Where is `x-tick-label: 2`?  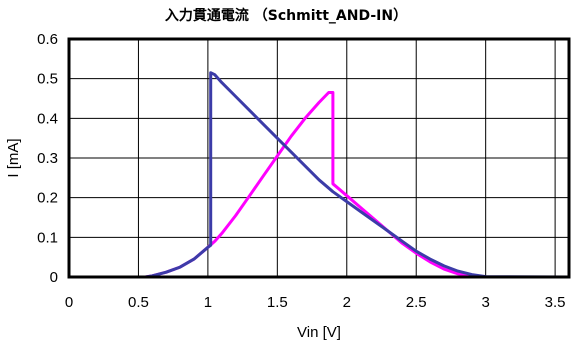
x-tick-label: 2 is located at coordinates (347, 302).